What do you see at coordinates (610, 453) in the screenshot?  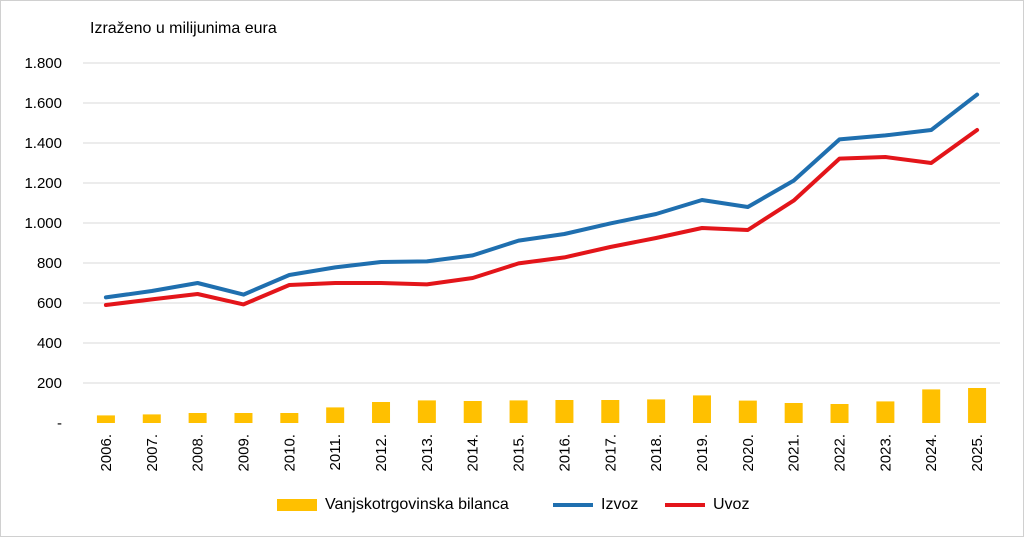 I see `x-tick-label: 2017.` at bounding box center [610, 453].